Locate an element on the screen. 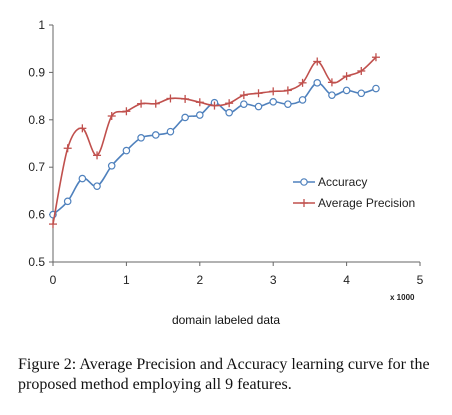 The width and height of the screenshot is (452, 415). y-tick-label: 0.8 is located at coordinates (36, 120).